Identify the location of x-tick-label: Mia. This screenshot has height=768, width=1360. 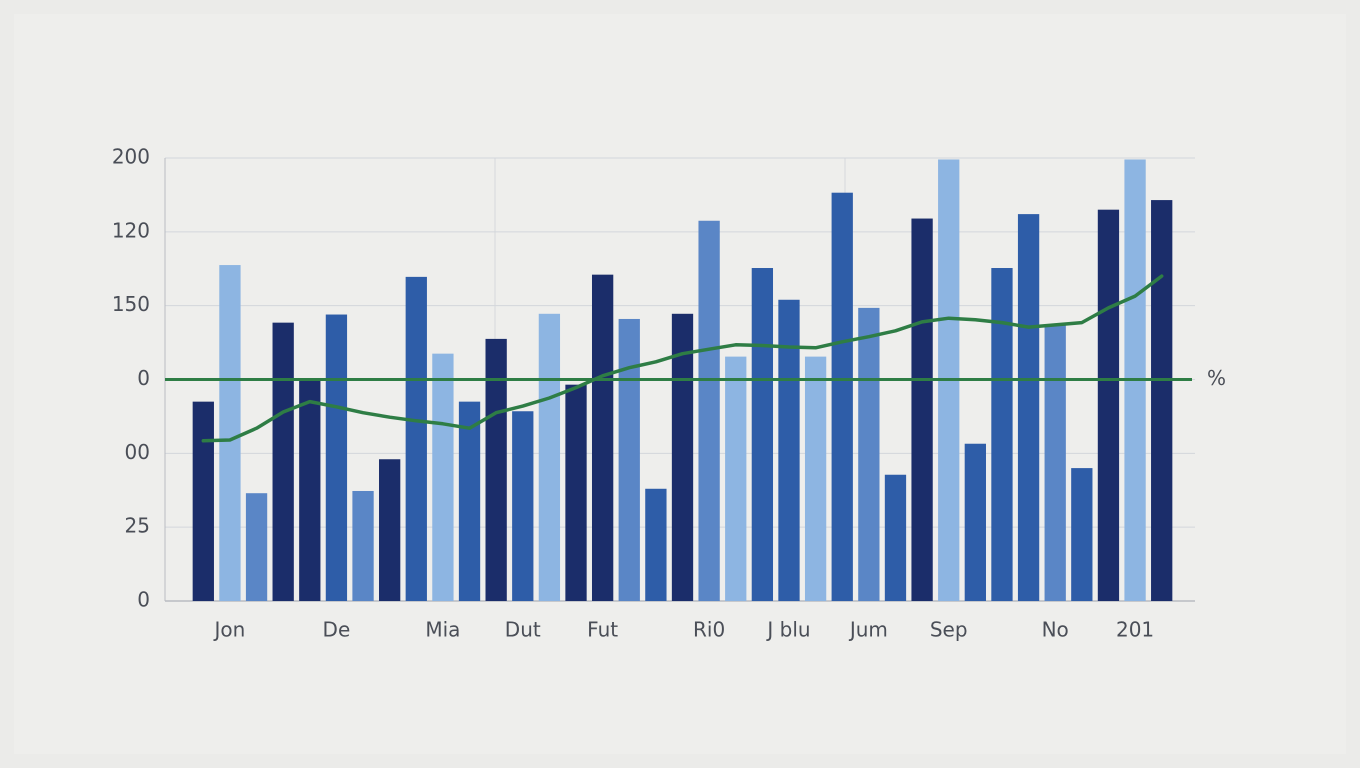
(442, 630).